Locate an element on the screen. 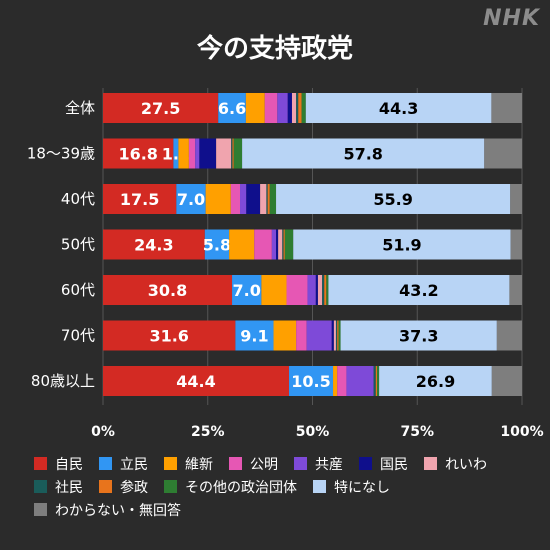 This screenshot has height=550, width=550. legend-item: 特になし is located at coordinates (351, 487).